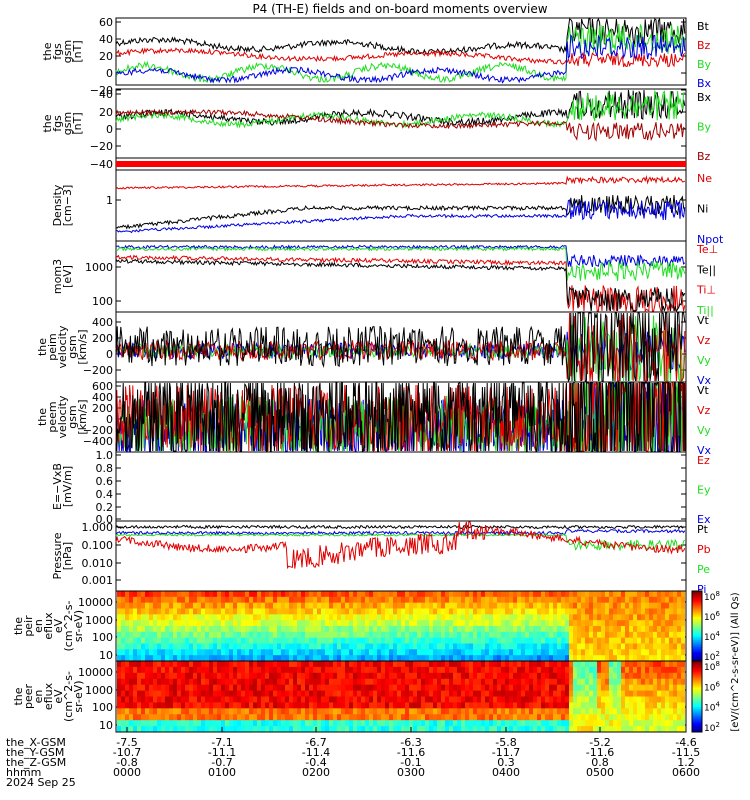 This screenshot has height=800, width=750. What do you see at coordinates (48, 696) in the screenshot?
I see `y-axis-label: eflux` at bounding box center [48, 696].